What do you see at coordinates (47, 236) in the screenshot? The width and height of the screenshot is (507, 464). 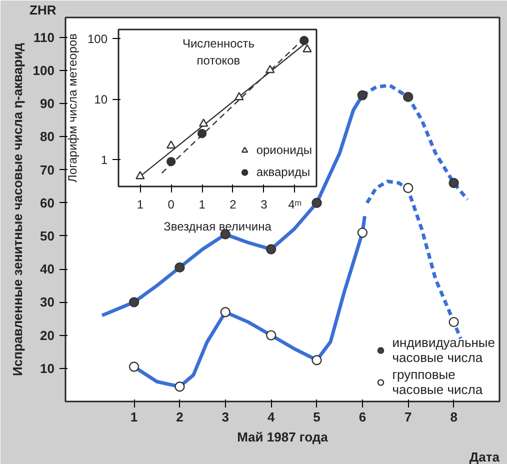 I see `y-tick-label: 50` at bounding box center [47, 236].